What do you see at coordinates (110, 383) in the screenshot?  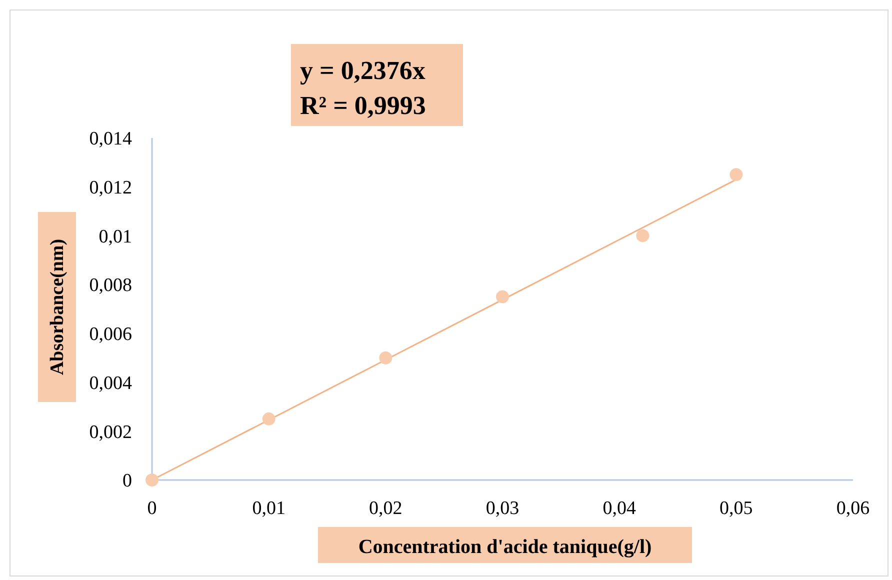 I see `y-tick-label: 0,004` at bounding box center [110, 383].